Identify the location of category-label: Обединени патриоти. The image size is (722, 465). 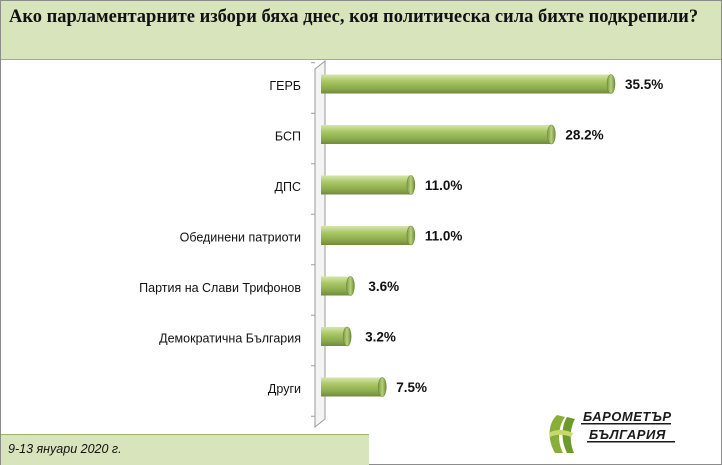
(240, 238).